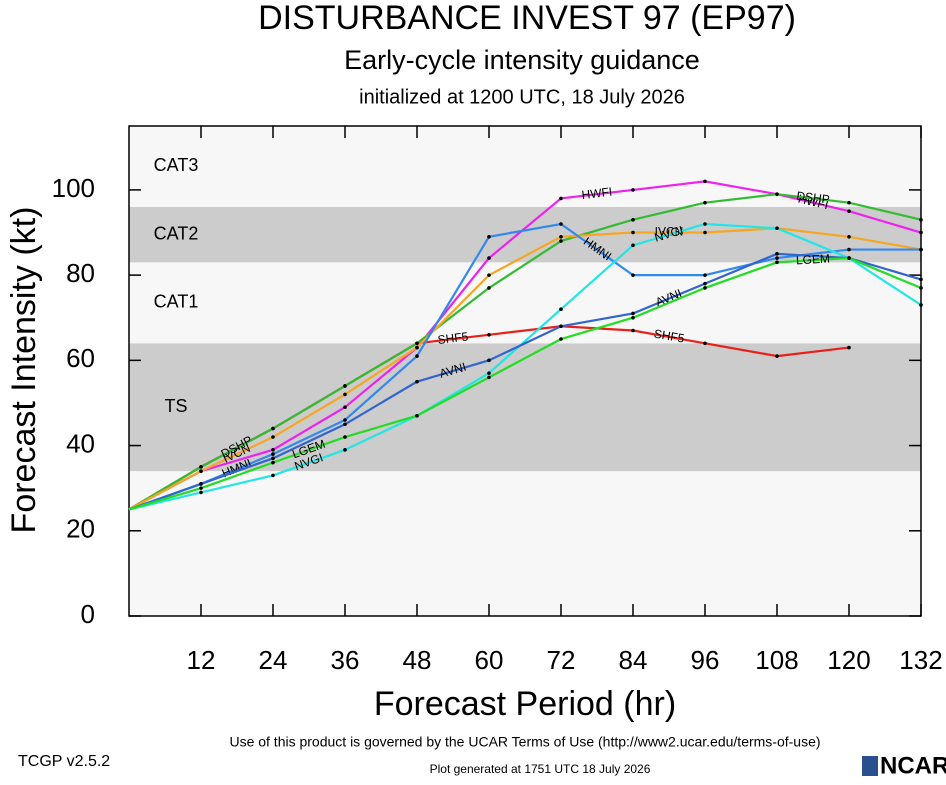 This screenshot has height=785, width=946. I want to click on y-tick-label: 20, so click(80, 529).